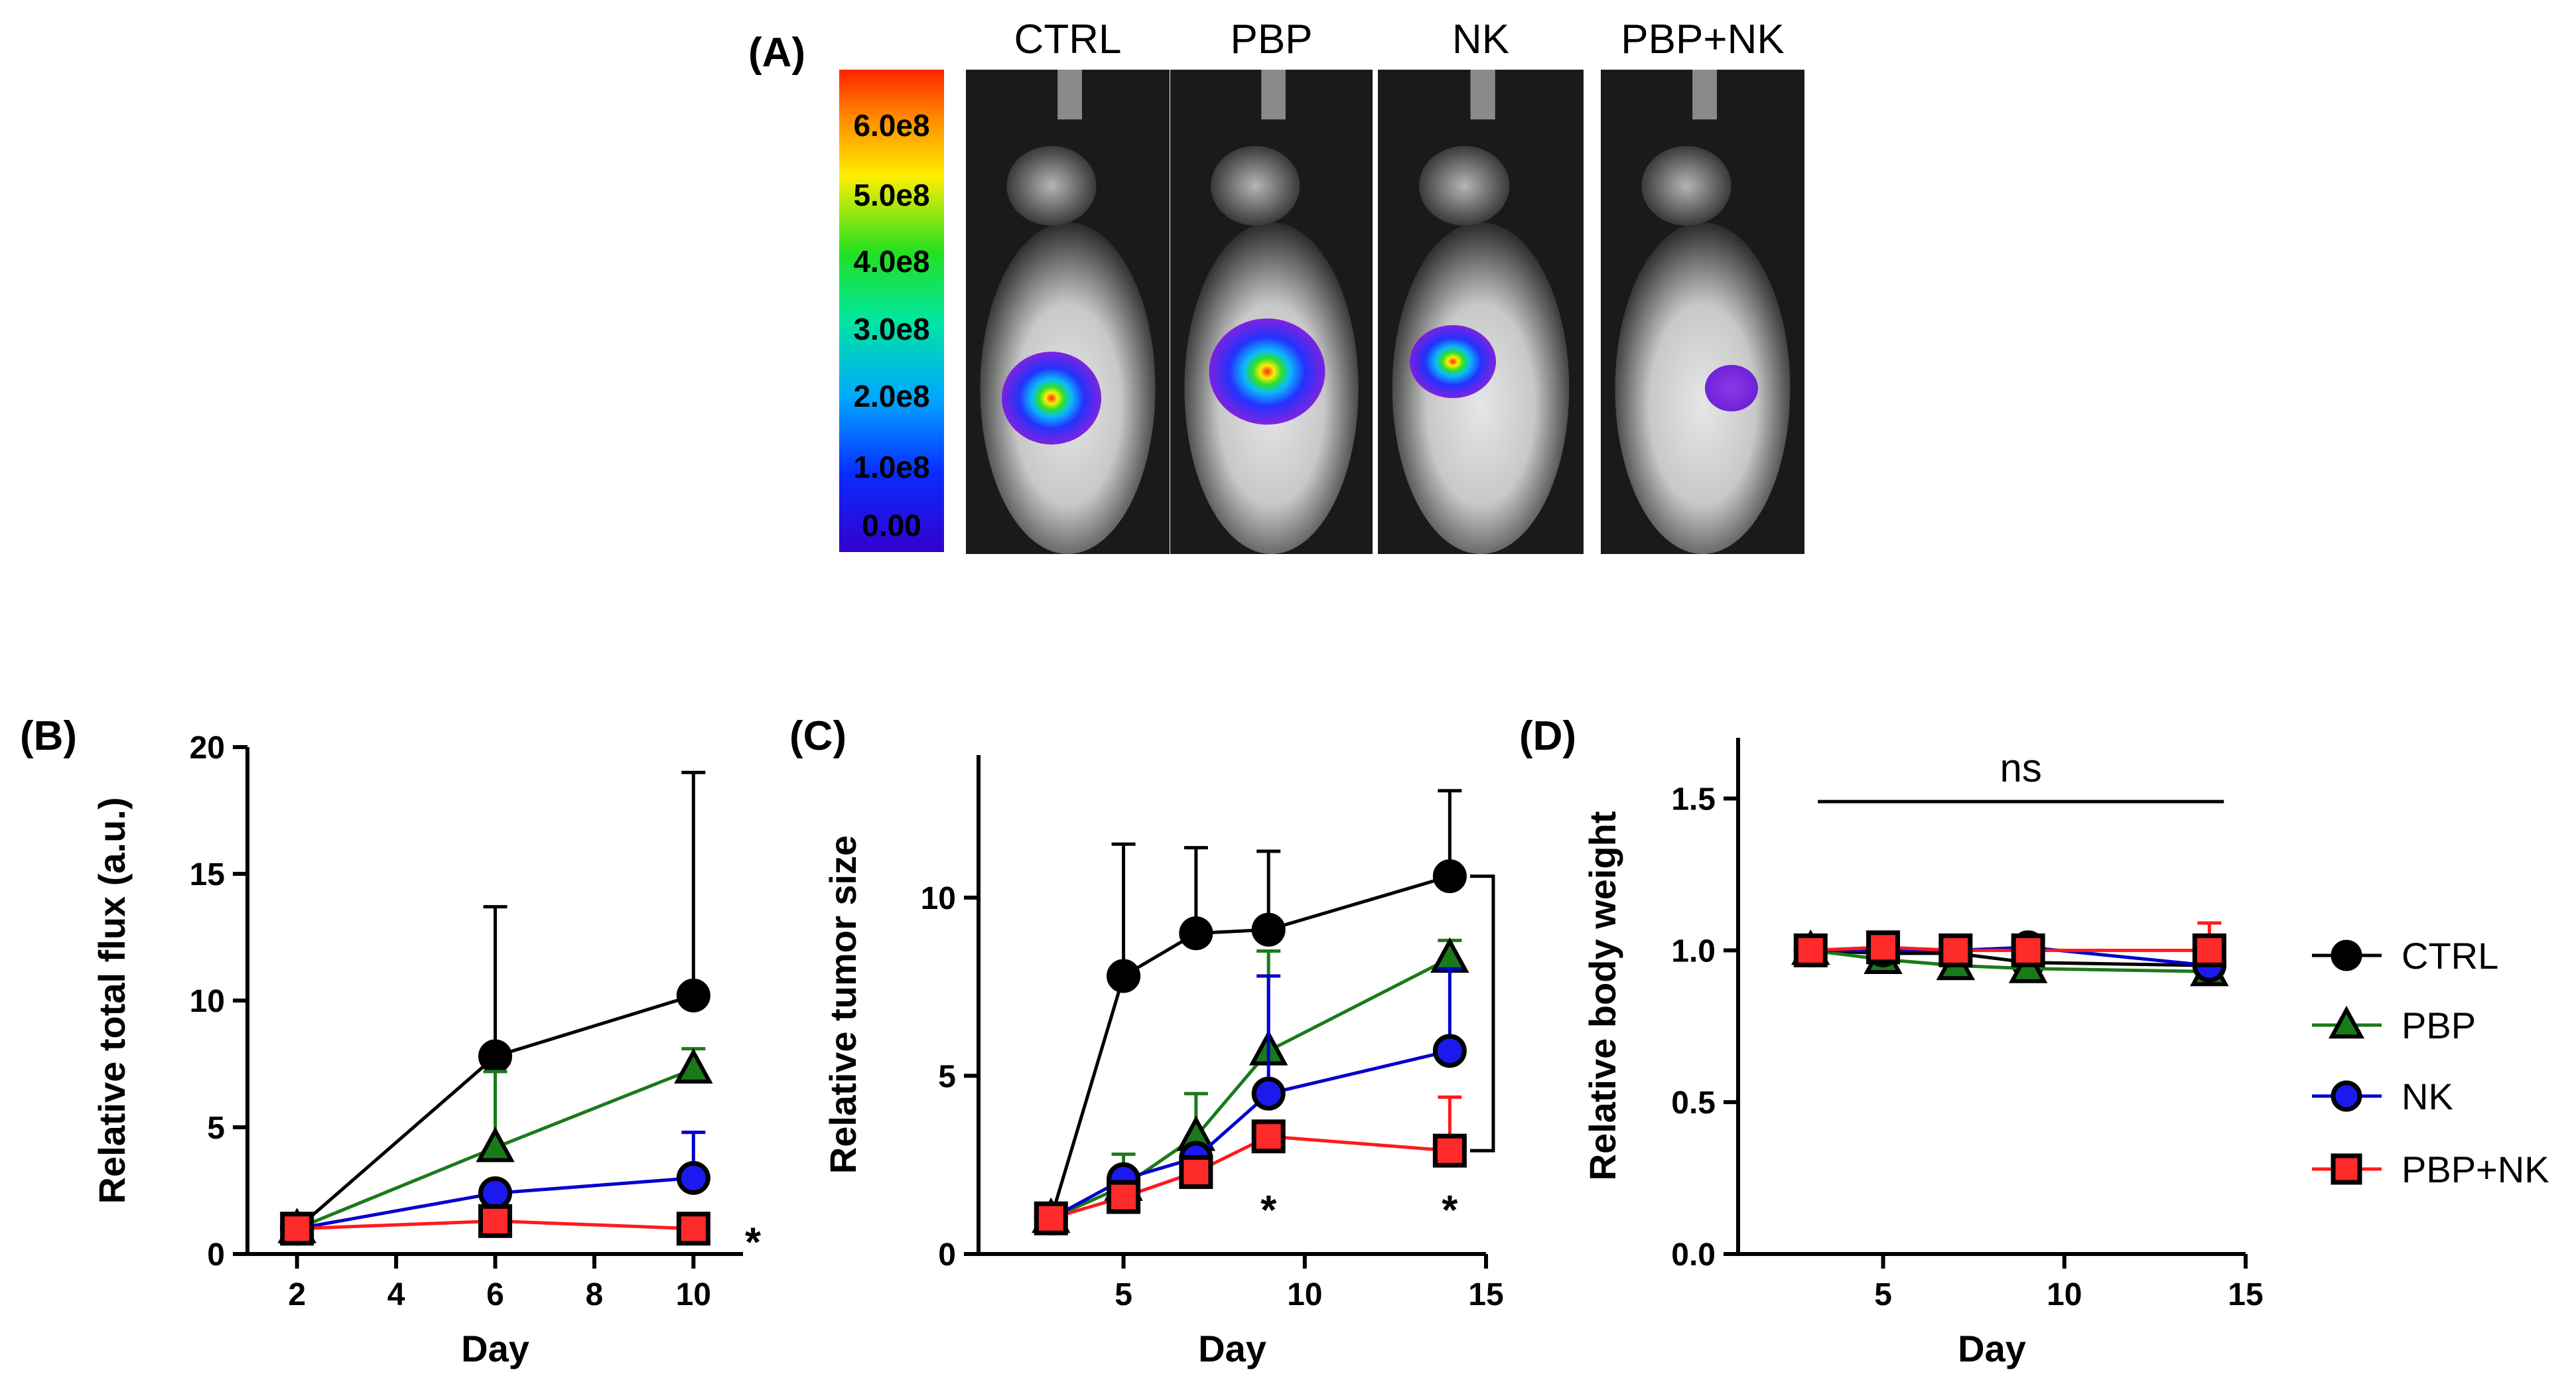  What do you see at coordinates (891, 261) in the screenshot?
I see `colorbar-tick-label: 4.0e8` at bounding box center [891, 261].